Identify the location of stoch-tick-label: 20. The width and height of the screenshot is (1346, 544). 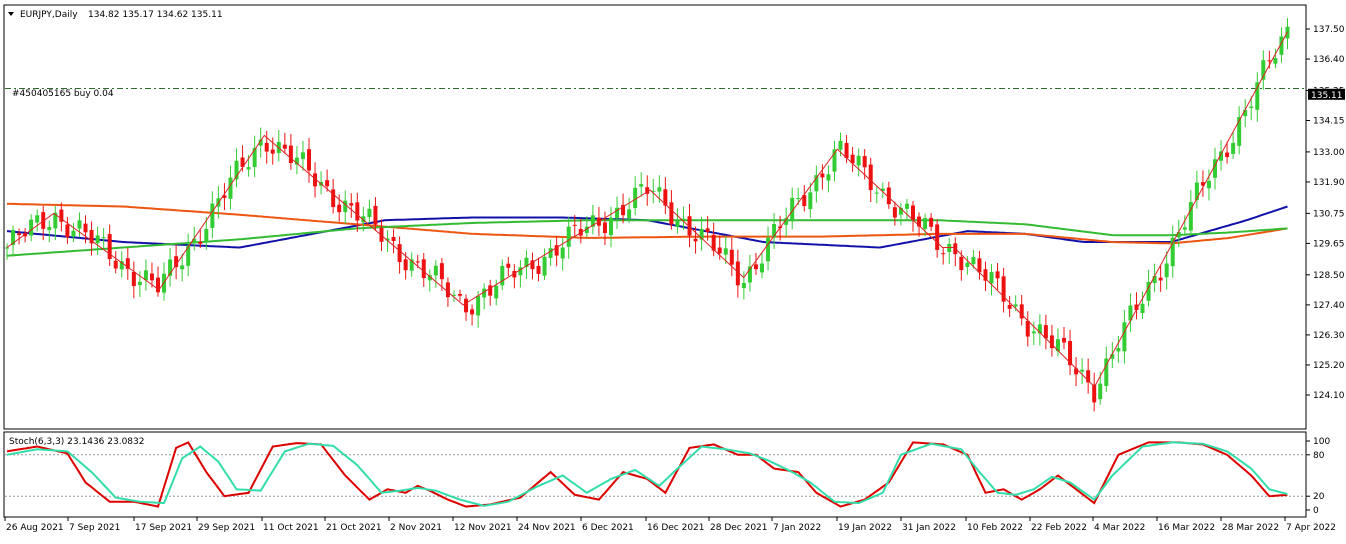
(1319, 497).